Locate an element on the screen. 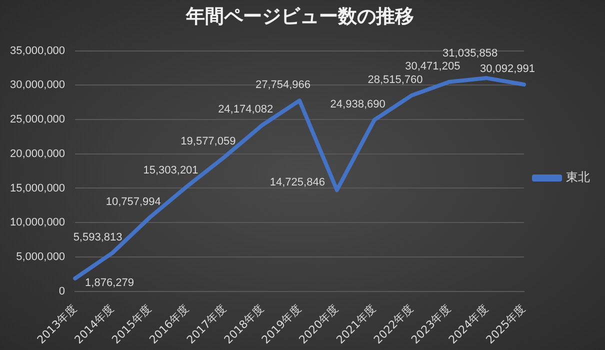 This screenshot has width=605, height=350. chart-title: 年間ページビュー数の推移 is located at coordinates (299, 16).